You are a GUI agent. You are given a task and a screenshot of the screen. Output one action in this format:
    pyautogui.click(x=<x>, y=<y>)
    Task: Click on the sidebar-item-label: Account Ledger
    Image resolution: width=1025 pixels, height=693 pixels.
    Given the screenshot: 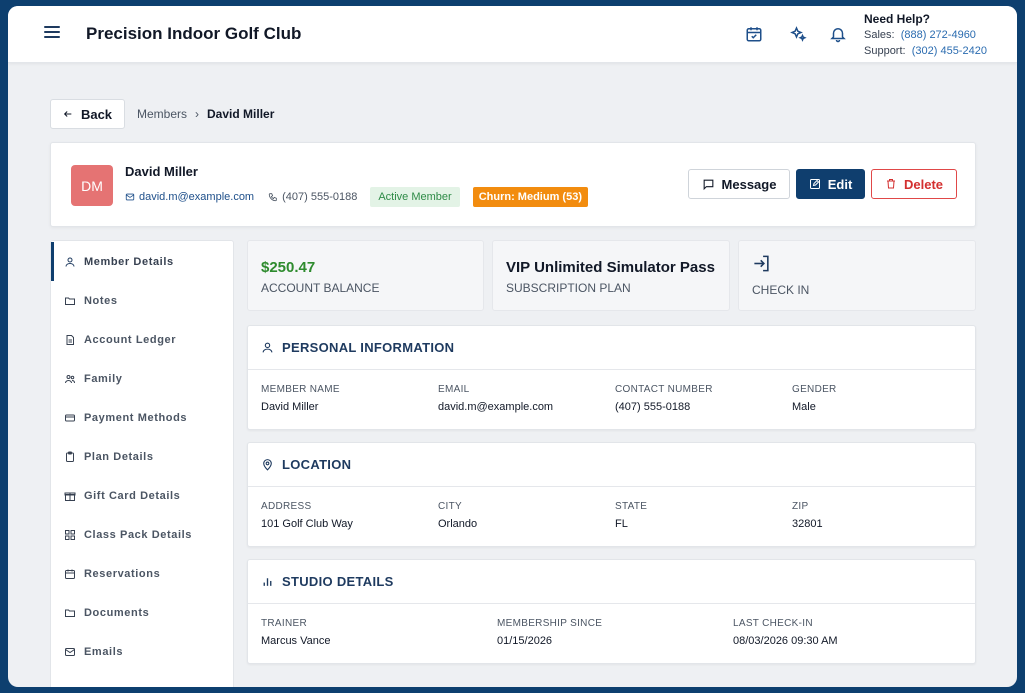 What is the action you would take?
    pyautogui.click(x=130, y=339)
    